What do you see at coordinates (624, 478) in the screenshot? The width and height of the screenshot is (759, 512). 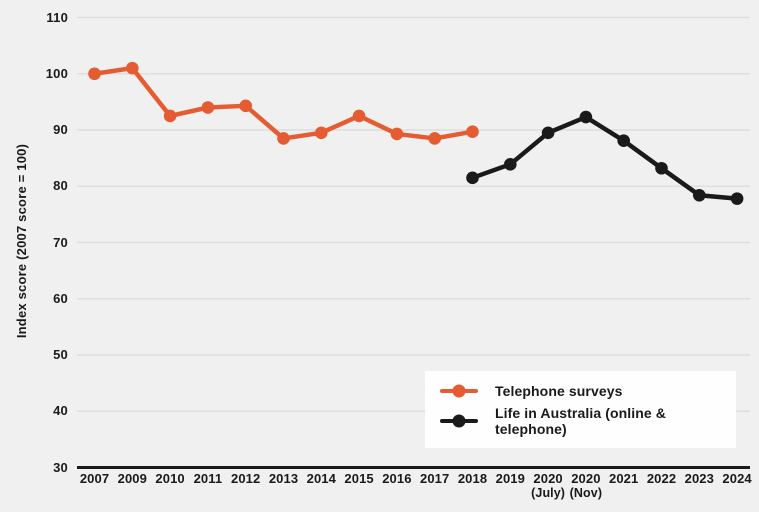 I see `x-tick-label: 2021` at bounding box center [624, 478].